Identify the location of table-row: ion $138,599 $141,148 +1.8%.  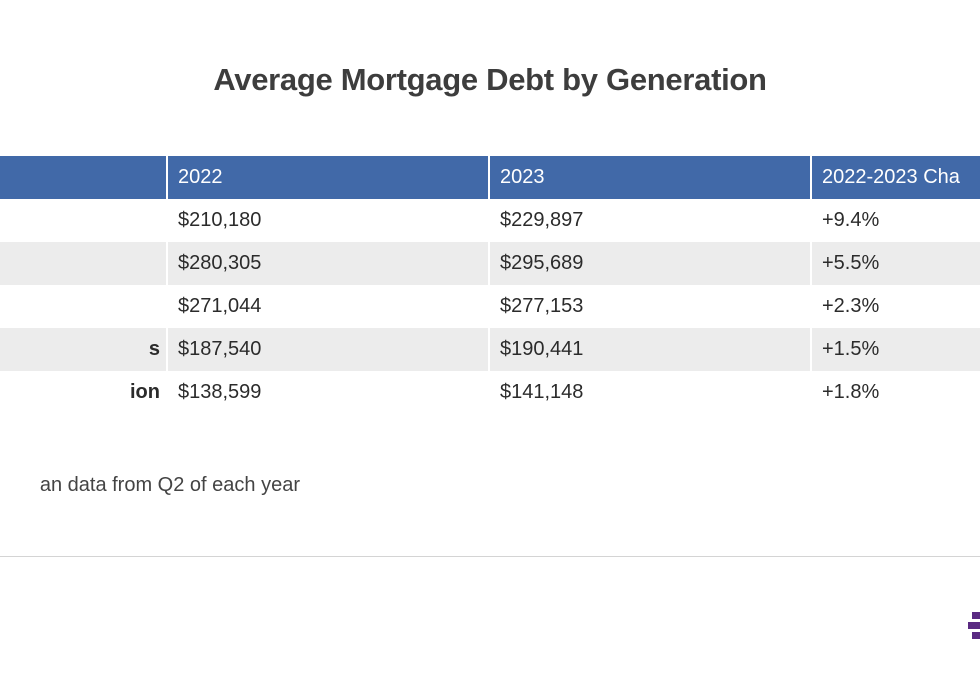
(490, 392).